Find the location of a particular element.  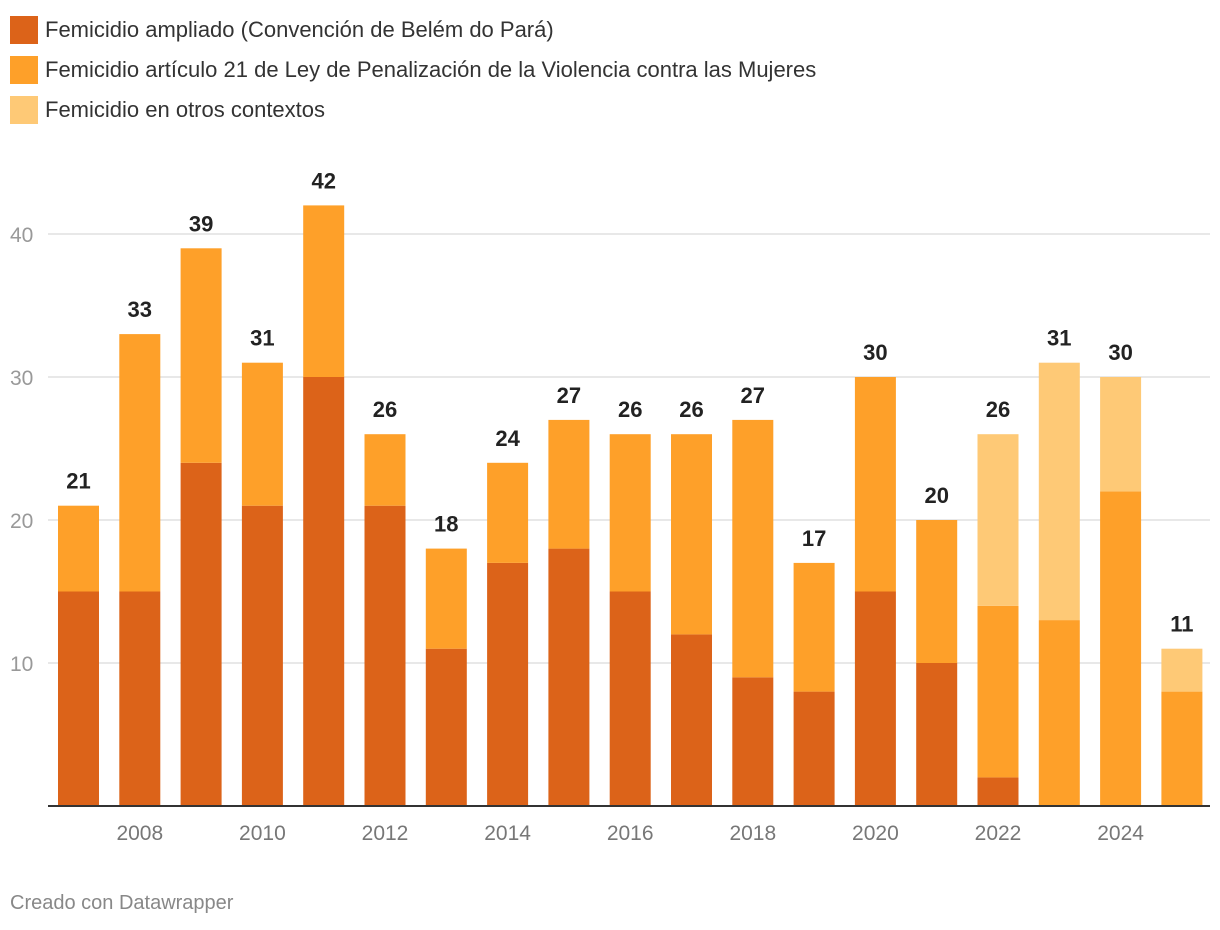

total-label-2007: 21 is located at coordinates (78, 481).